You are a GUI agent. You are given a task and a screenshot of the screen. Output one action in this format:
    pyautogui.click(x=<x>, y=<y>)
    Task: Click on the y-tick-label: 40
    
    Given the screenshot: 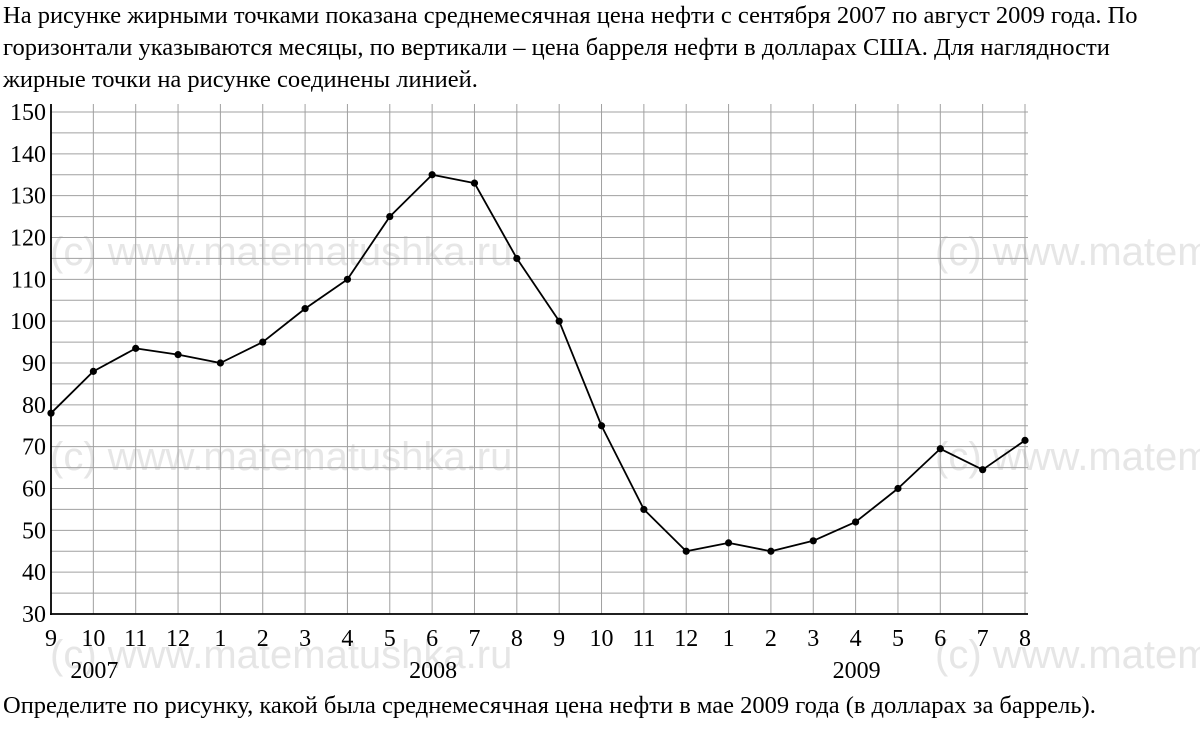 What is the action you would take?
    pyautogui.click(x=34, y=573)
    